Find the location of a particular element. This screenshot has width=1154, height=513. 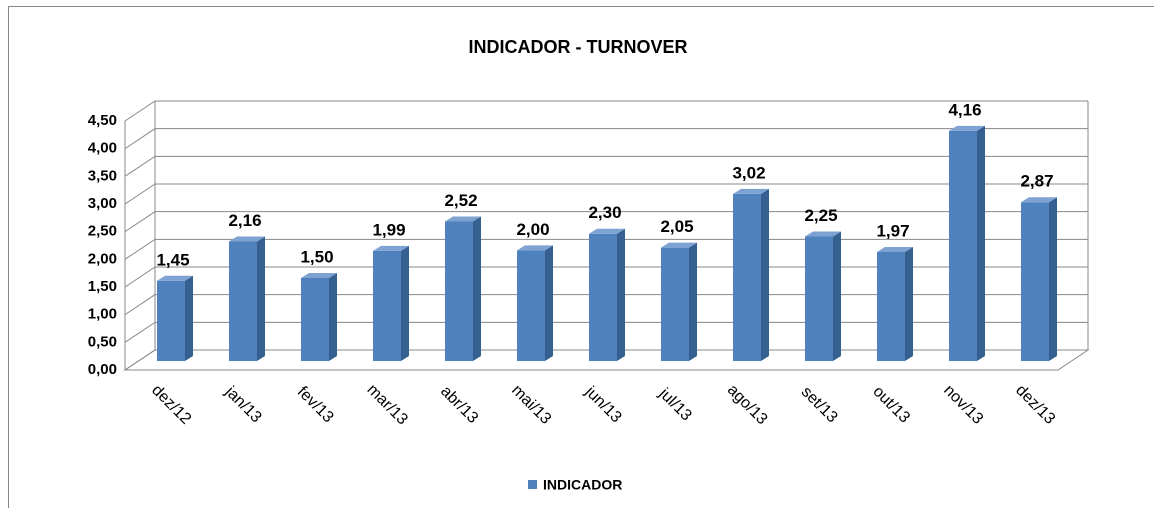

y-tick-label: 3,50 is located at coordinates (102, 175).